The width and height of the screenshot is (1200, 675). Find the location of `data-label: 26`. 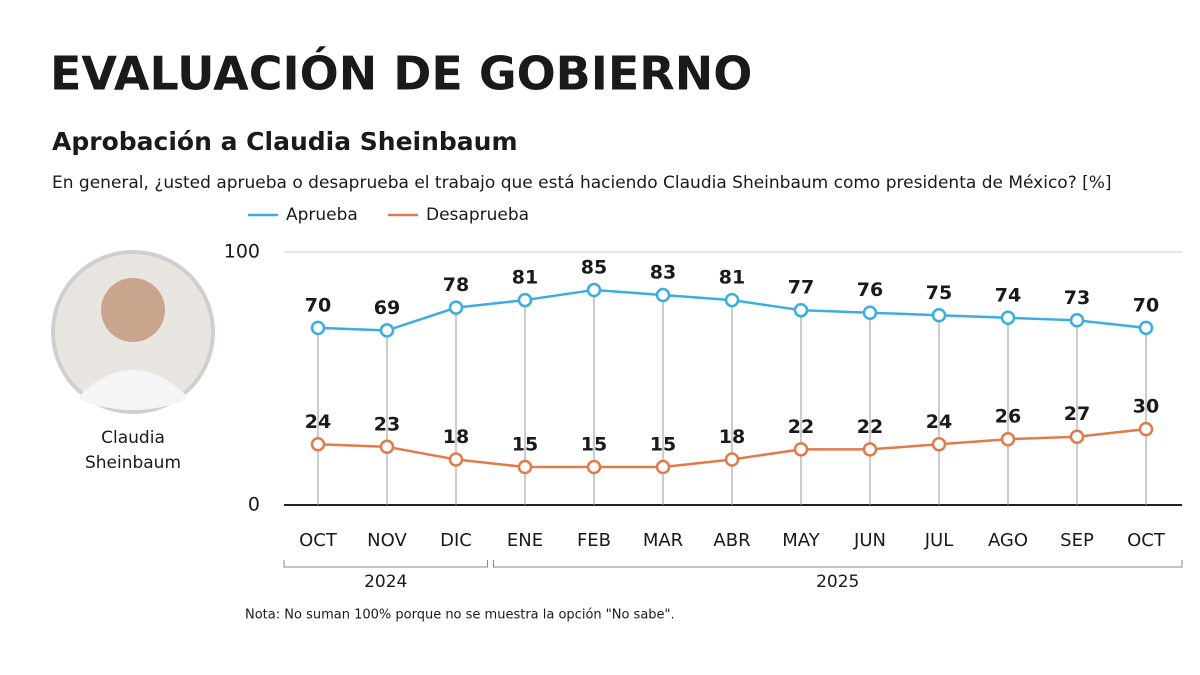

data-label: 26 is located at coordinates (1008, 417).